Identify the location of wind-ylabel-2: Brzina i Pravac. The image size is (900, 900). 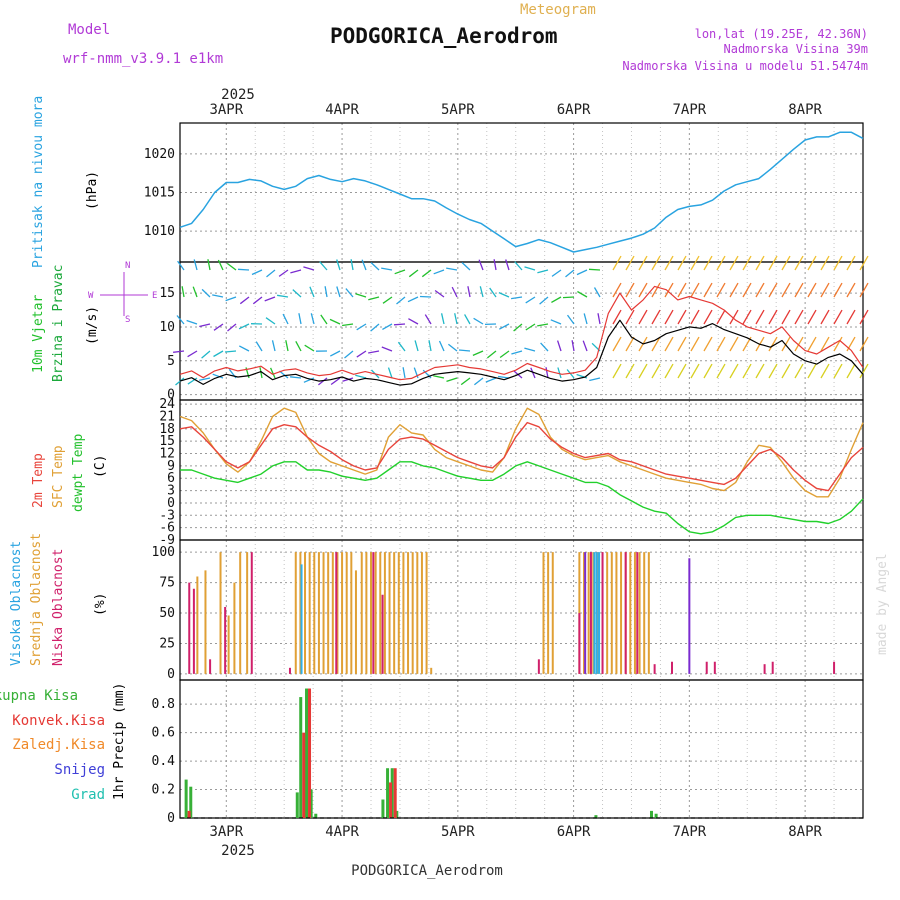
(58, 323).